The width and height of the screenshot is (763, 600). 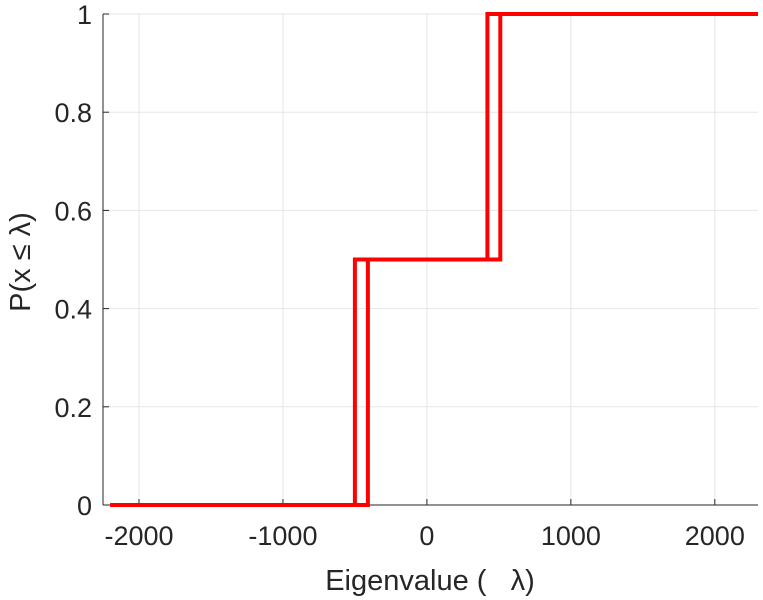 What do you see at coordinates (138, 536) in the screenshot?
I see `x-tick-label: -2000` at bounding box center [138, 536].